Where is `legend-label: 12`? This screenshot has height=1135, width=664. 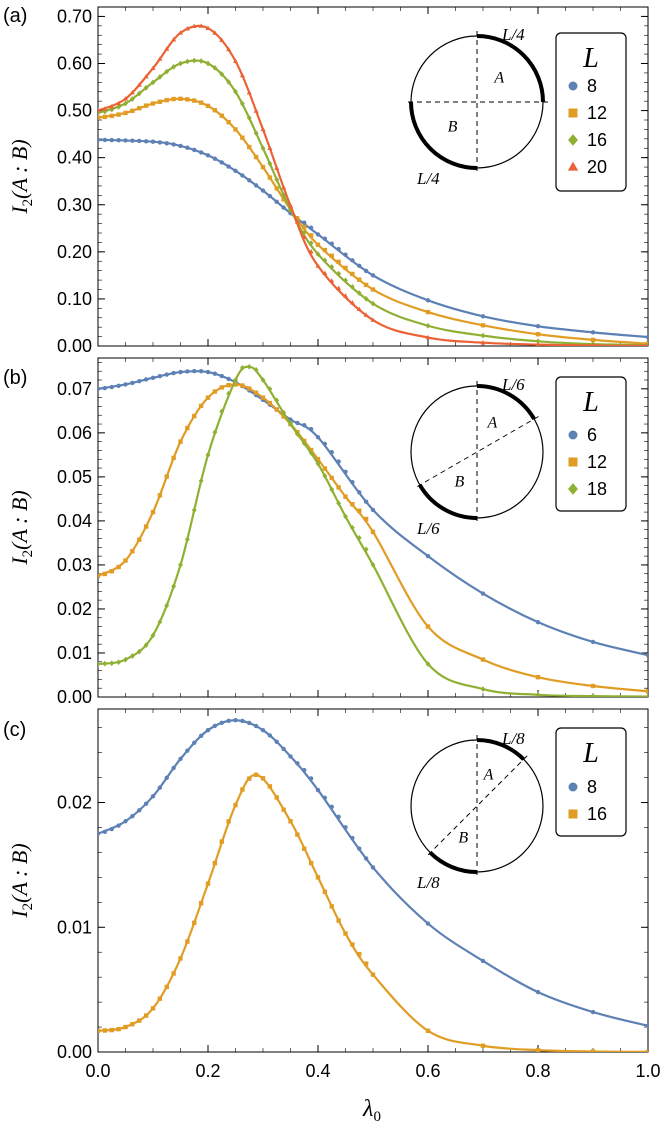 legend-label: 12 is located at coordinates (597, 113).